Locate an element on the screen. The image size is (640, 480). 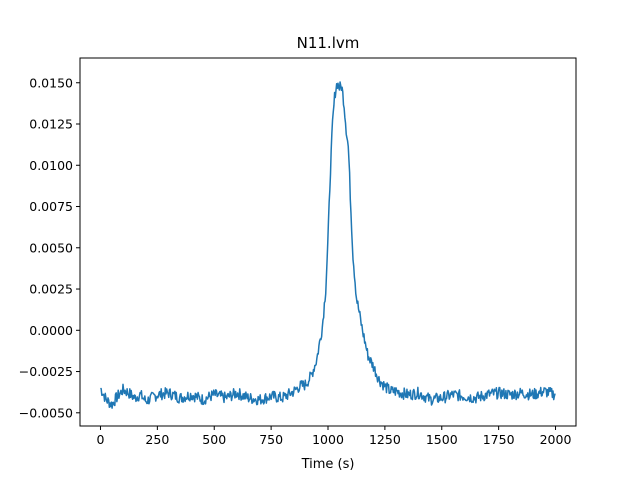
y-tick-label: 0.0025 is located at coordinates (51, 289).